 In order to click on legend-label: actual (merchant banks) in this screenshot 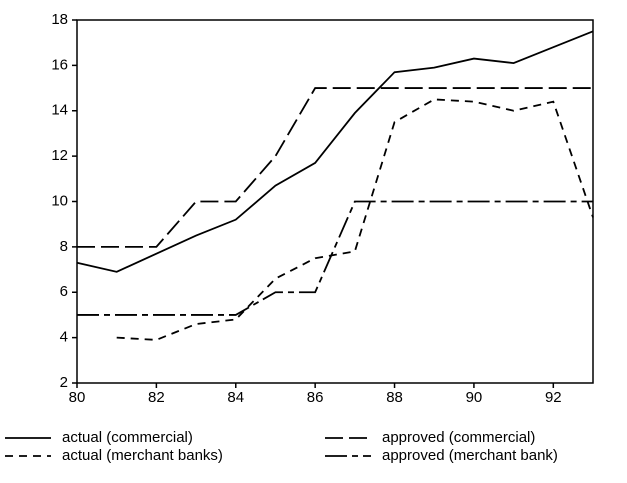, I will do `click(142, 455)`.